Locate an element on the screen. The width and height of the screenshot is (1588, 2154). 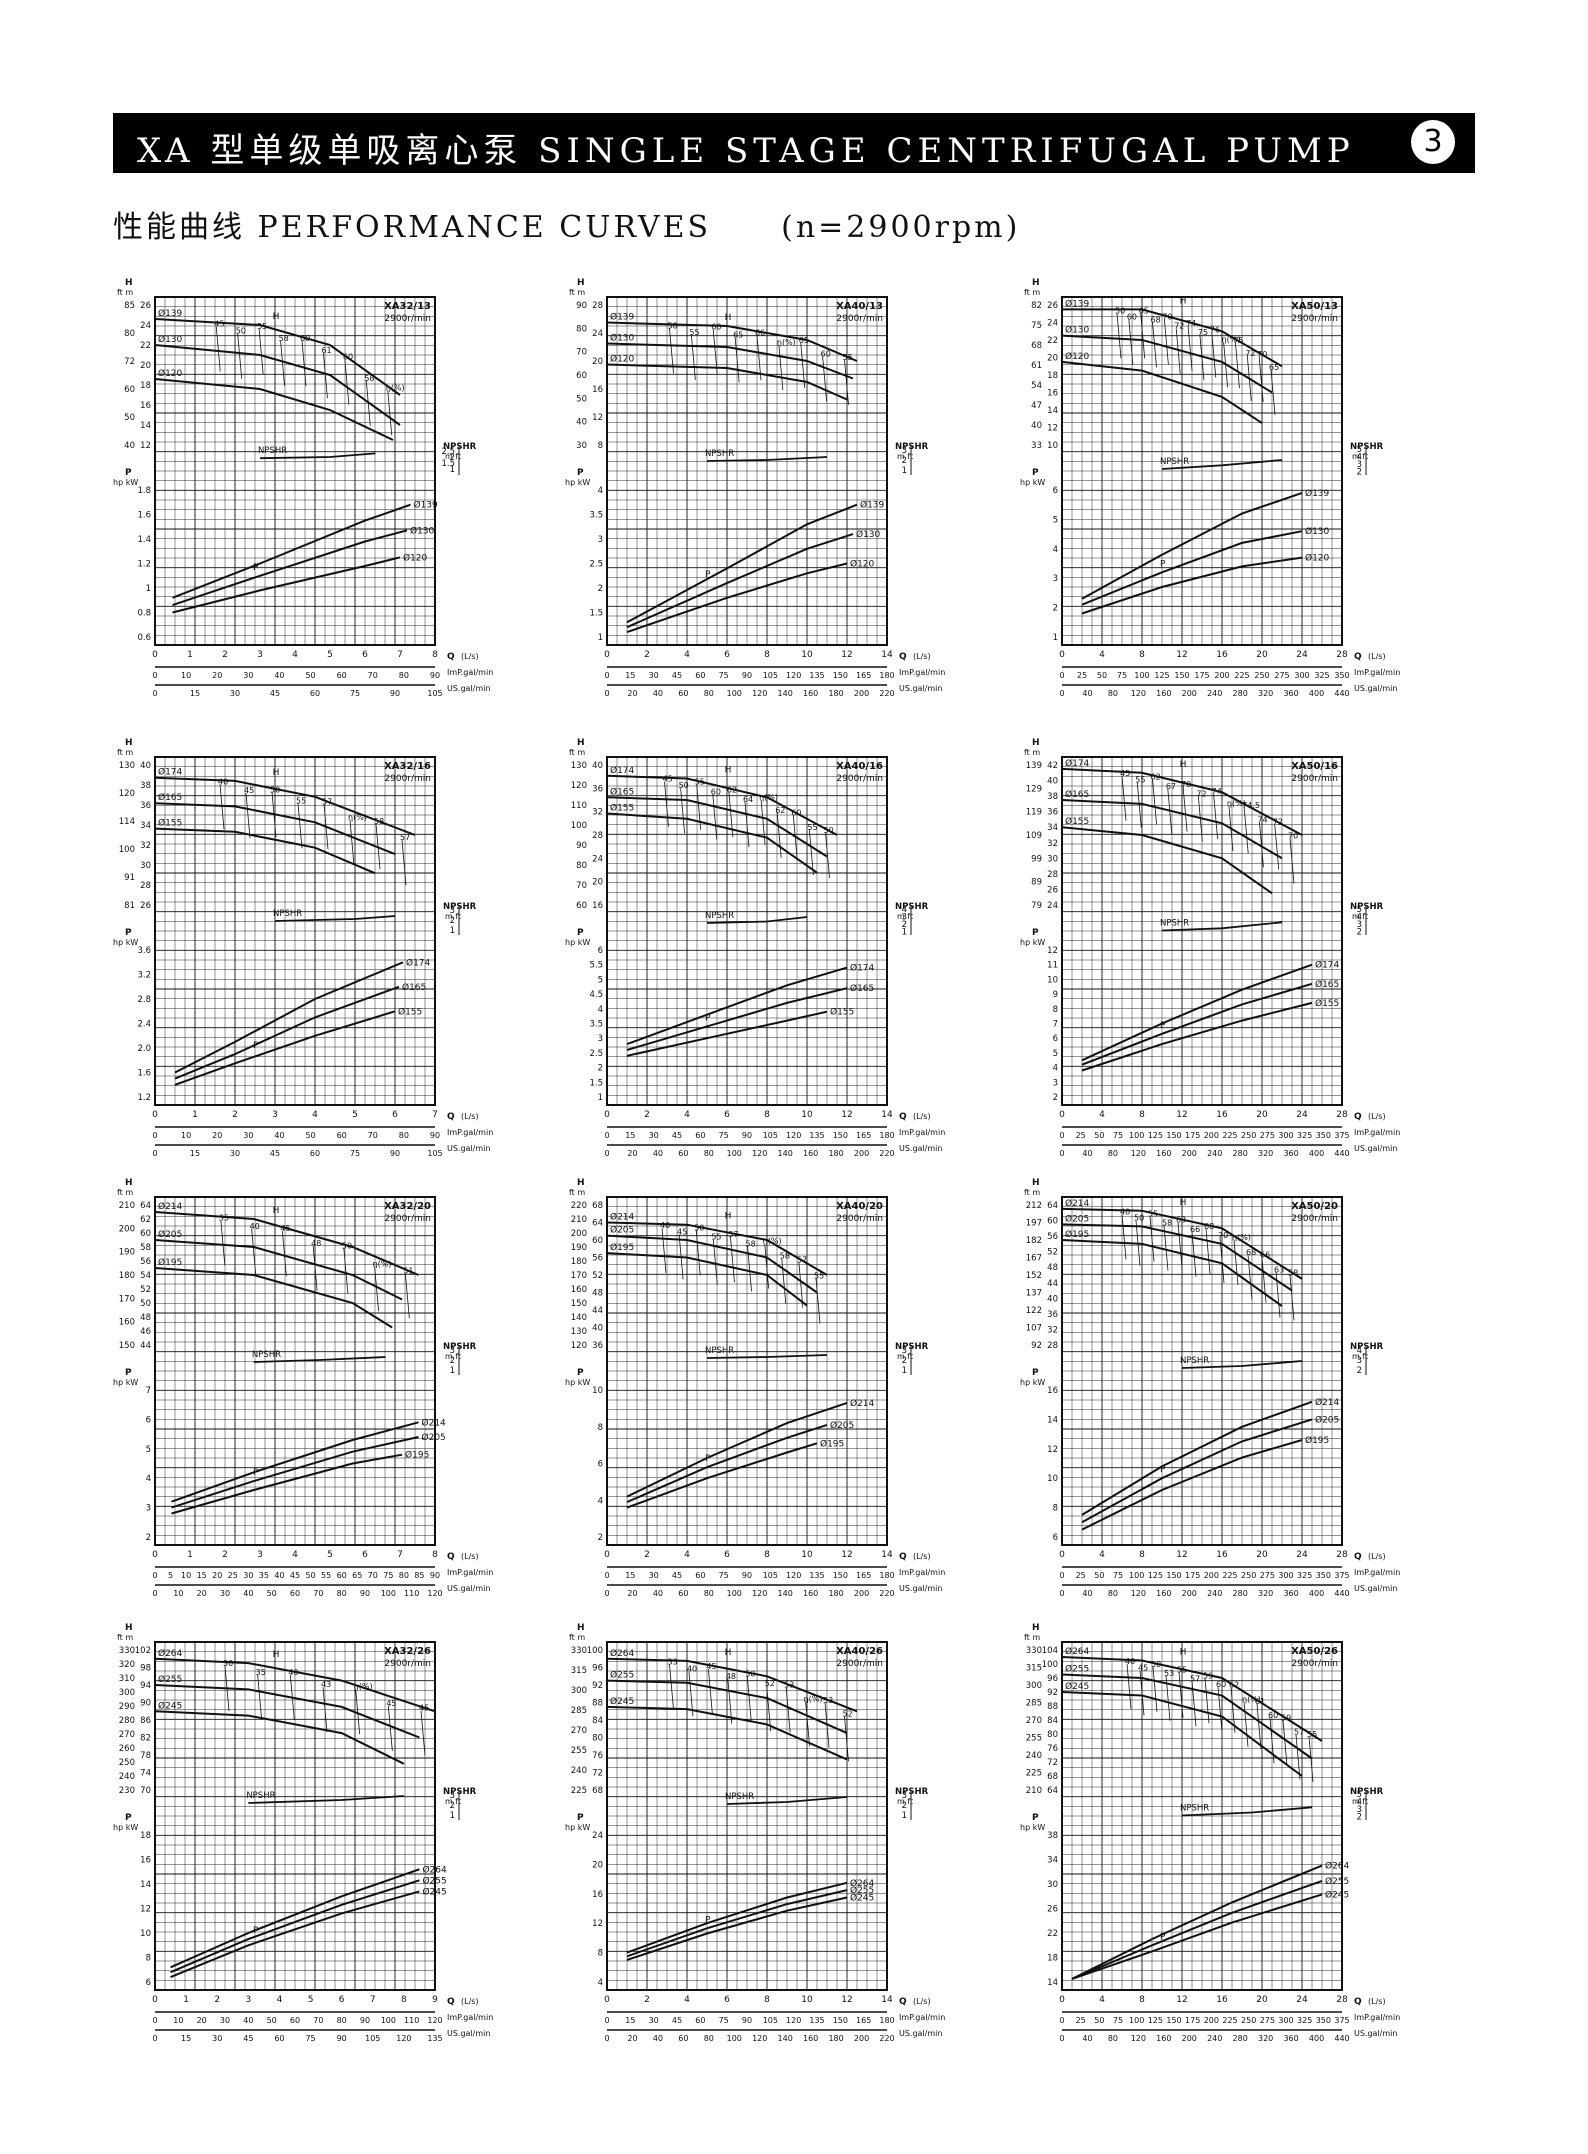
chart-model: XA32/16 is located at coordinates (407, 766).